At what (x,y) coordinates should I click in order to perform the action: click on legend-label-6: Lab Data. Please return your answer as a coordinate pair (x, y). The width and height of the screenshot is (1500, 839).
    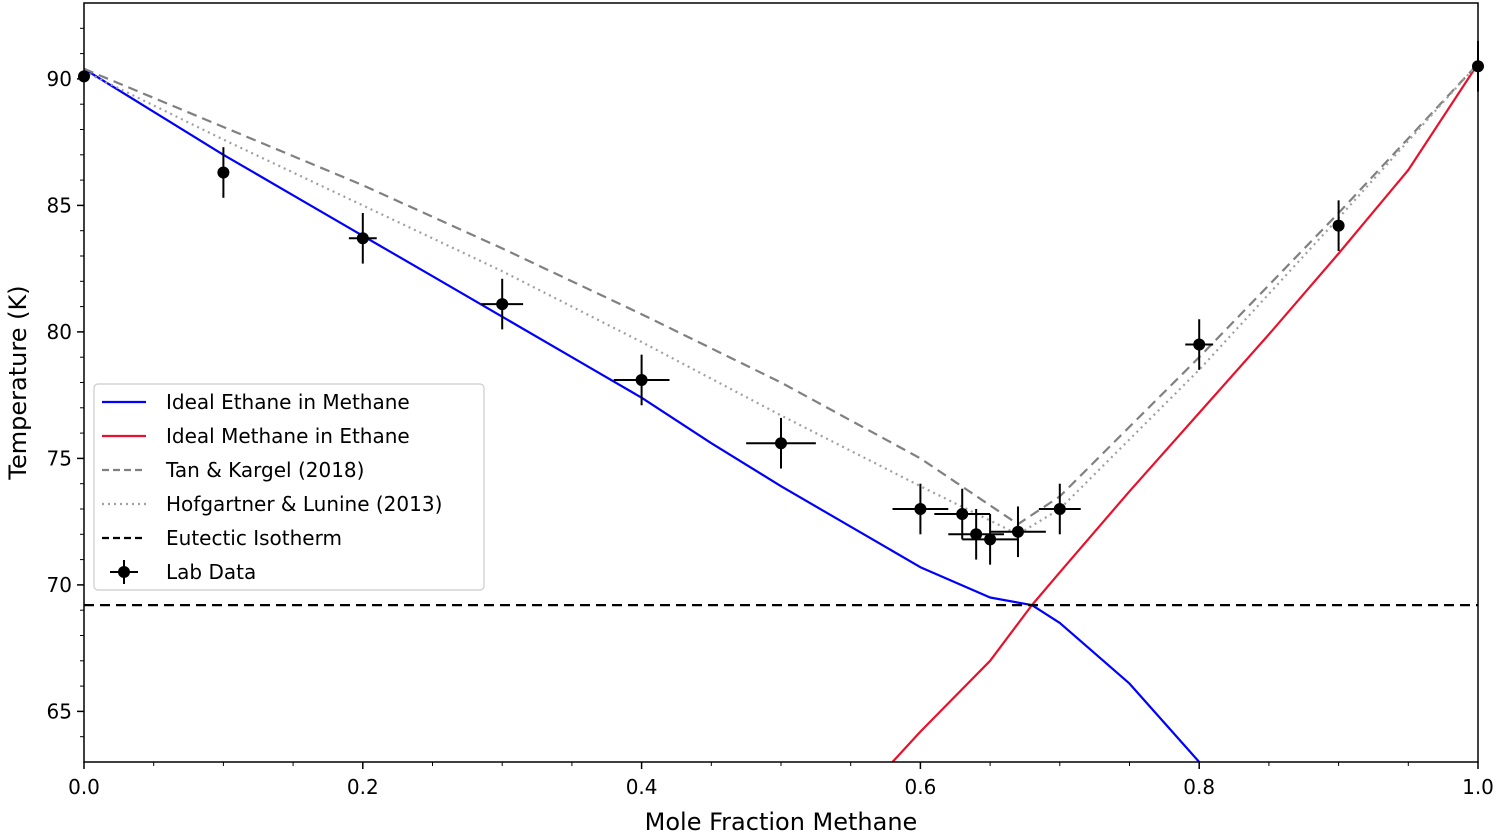
    Looking at the image, I should click on (211, 572).